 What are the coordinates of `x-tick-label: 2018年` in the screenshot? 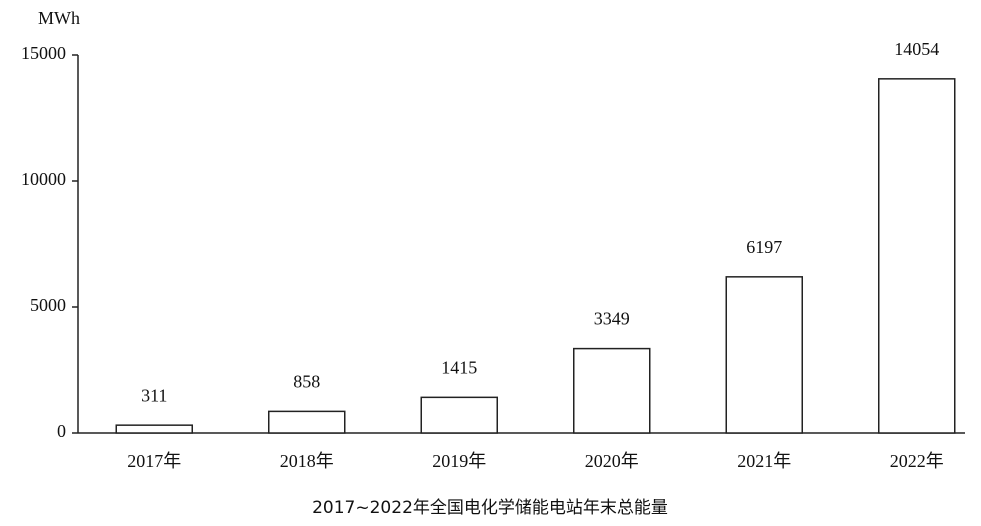 It's located at (307, 461).